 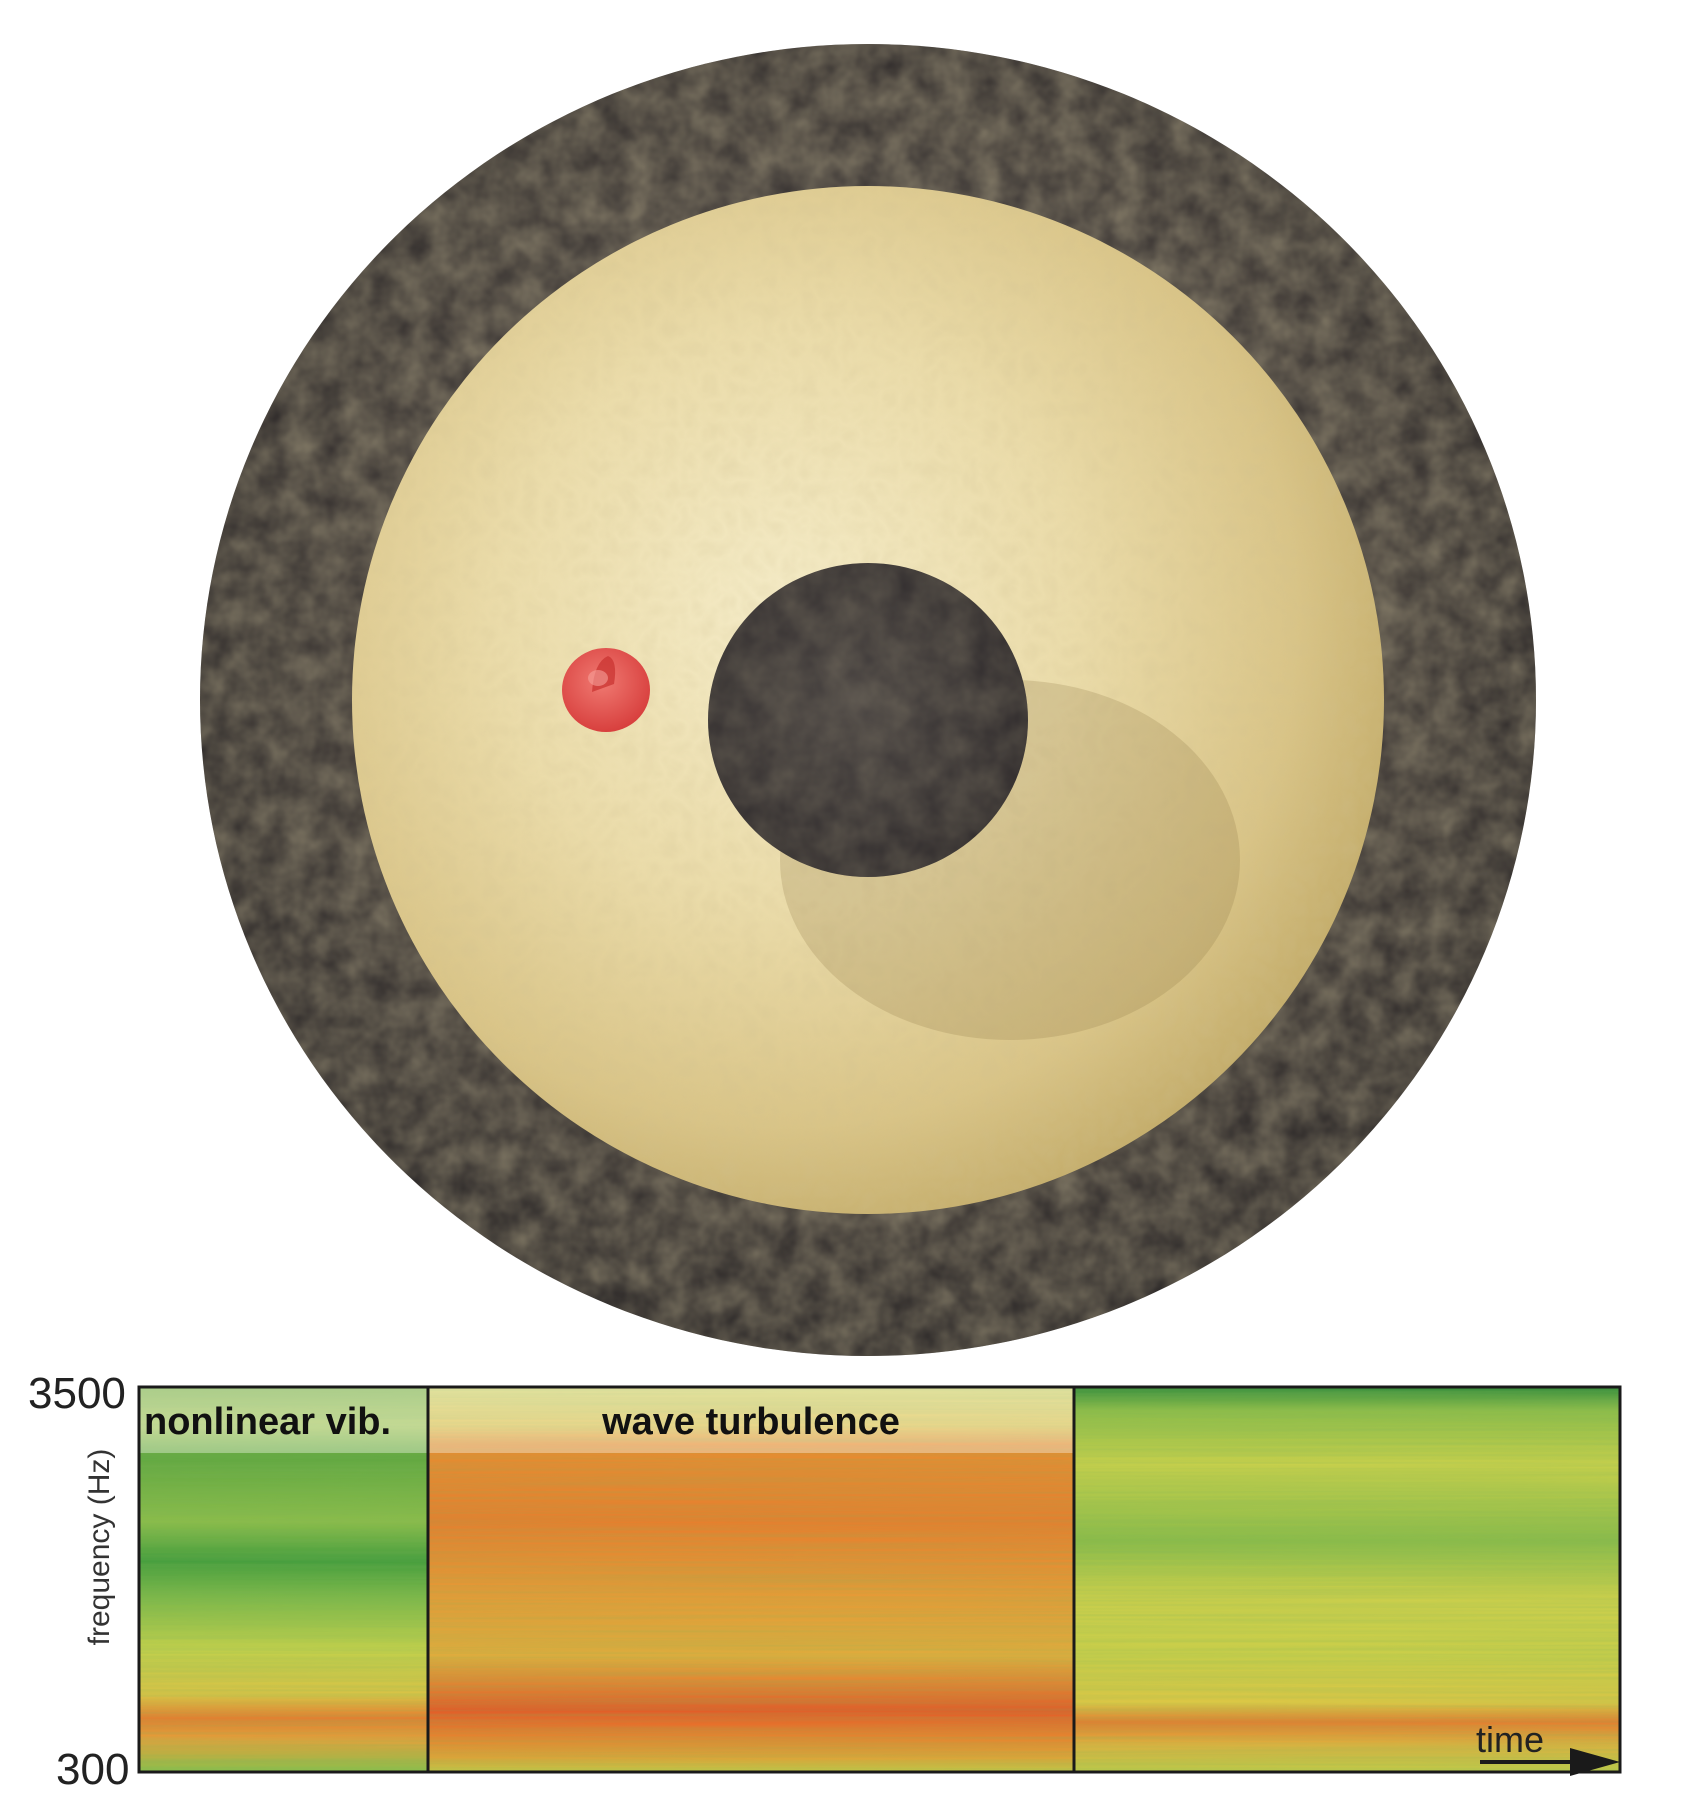 What do you see at coordinates (77, 1393) in the screenshot?
I see `y-max-tick-label: 3500` at bounding box center [77, 1393].